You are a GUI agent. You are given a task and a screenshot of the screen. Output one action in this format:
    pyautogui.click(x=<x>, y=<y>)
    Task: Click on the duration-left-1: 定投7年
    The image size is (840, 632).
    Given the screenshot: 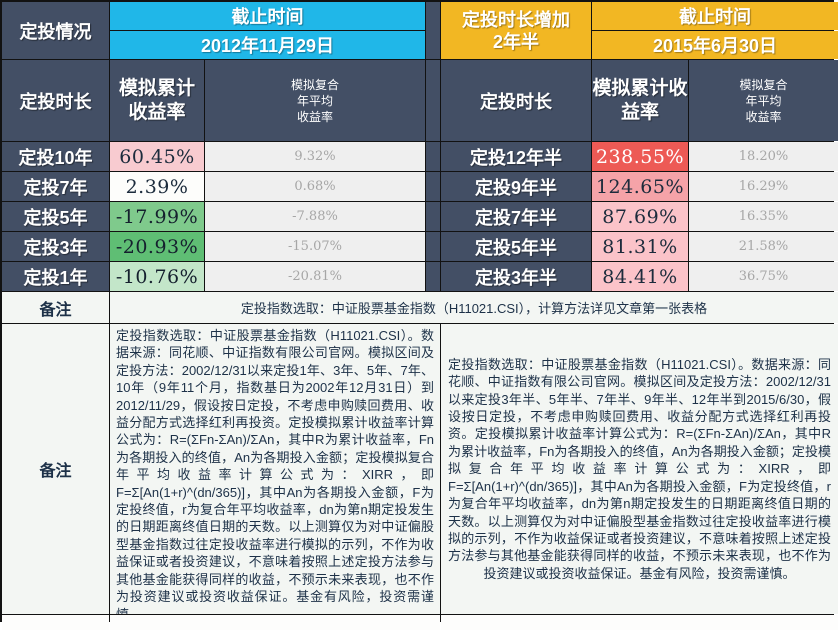 What is the action you would take?
    pyautogui.click(x=55, y=186)
    